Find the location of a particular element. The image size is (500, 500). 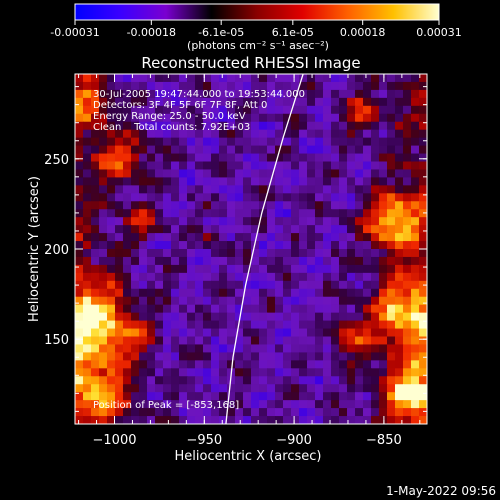

x-axis-label: Heliocentric X (arcsec) is located at coordinates (248, 456).